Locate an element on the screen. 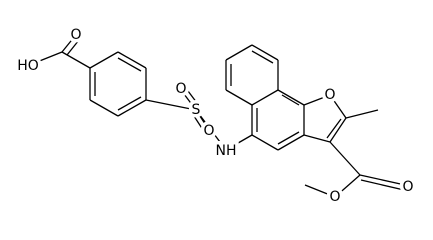 The image size is (433, 240). atom-label: HO is located at coordinates (28, 66).